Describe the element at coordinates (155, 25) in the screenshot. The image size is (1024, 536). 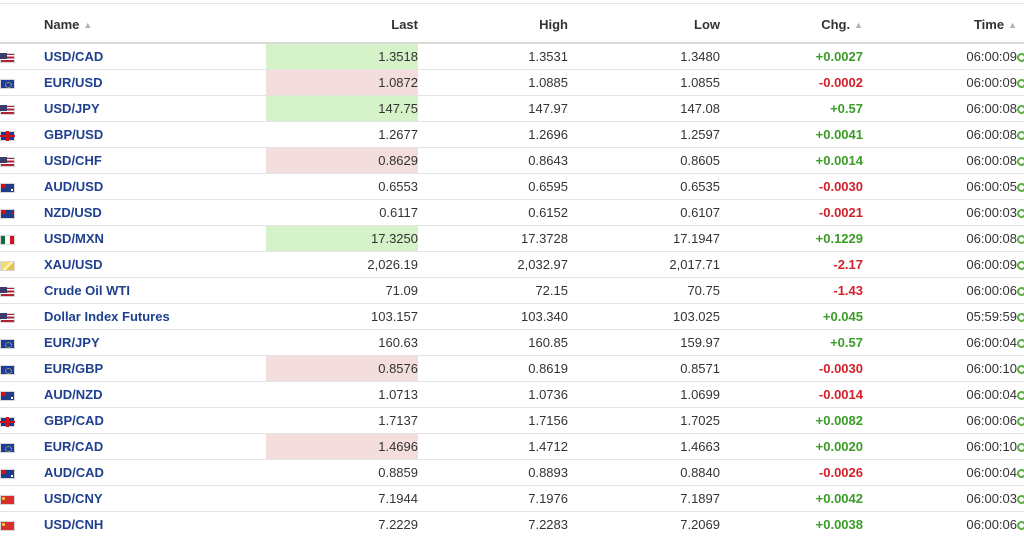
I see `name-column-header: Name ▲` at that location.